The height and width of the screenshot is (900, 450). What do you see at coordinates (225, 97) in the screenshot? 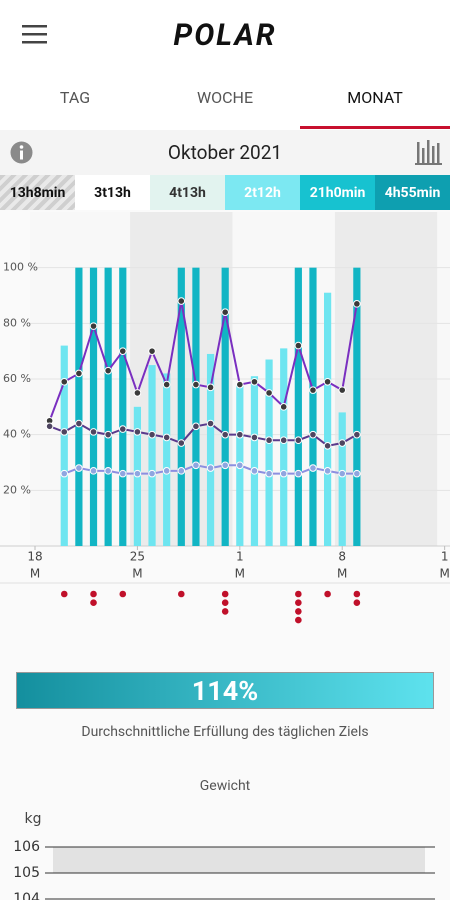
I see `tab: WOCHE` at bounding box center [225, 97].